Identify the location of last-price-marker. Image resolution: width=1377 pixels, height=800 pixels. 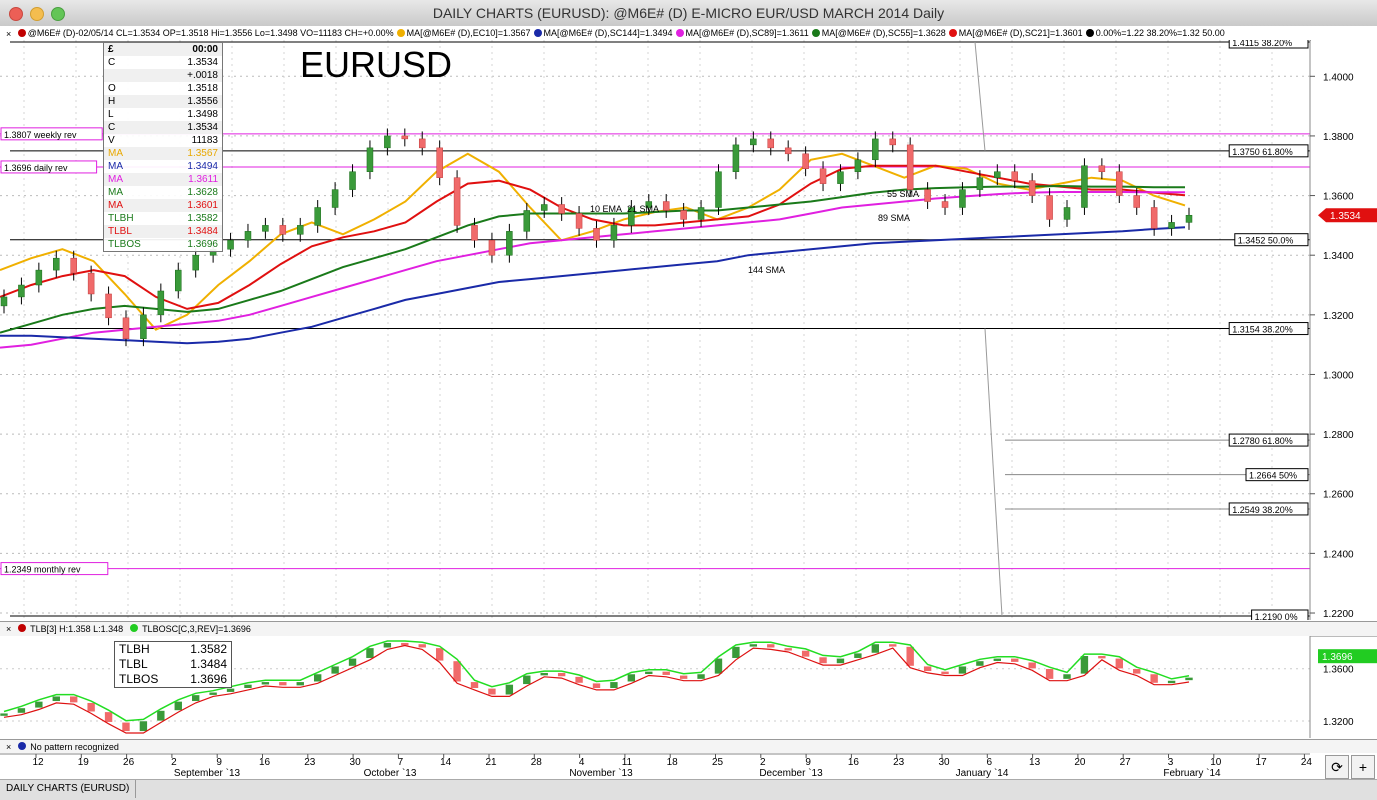
(1347, 215).